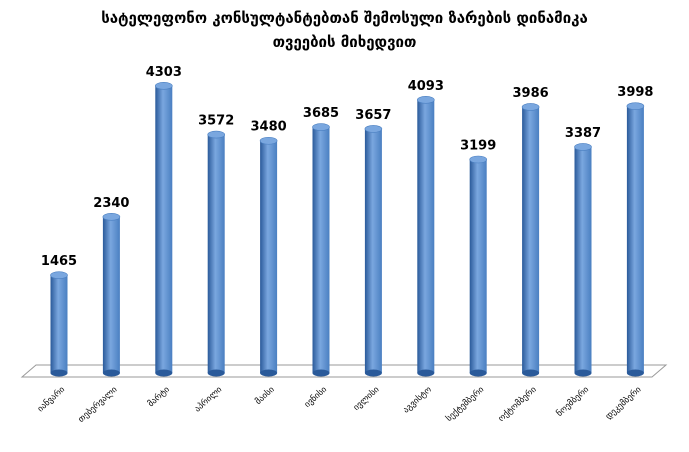 The width and height of the screenshot is (689, 452). I want to click on category-label-9: სექტემბერი, so click(465, 404).